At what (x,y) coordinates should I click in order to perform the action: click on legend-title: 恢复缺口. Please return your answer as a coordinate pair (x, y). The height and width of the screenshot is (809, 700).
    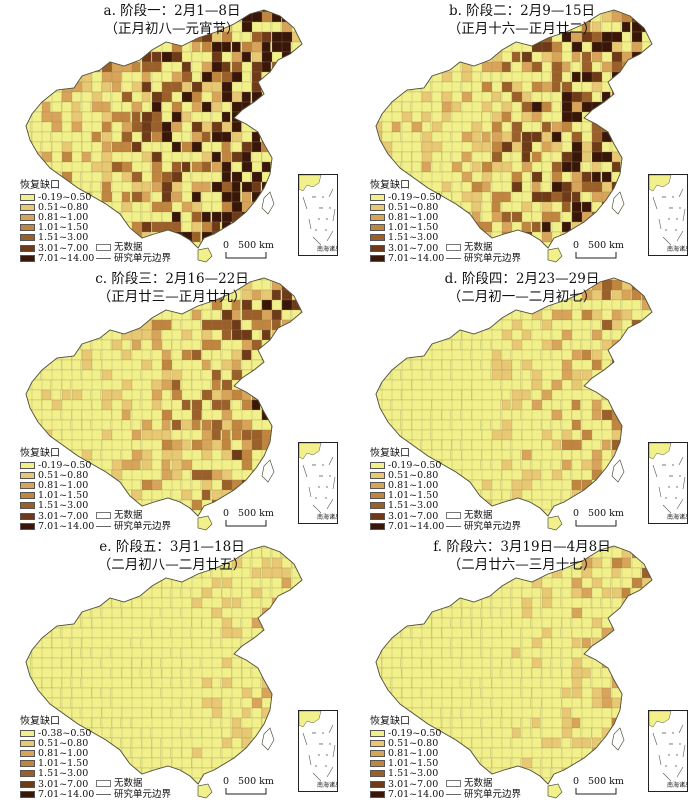
    Looking at the image, I should click on (390, 453).